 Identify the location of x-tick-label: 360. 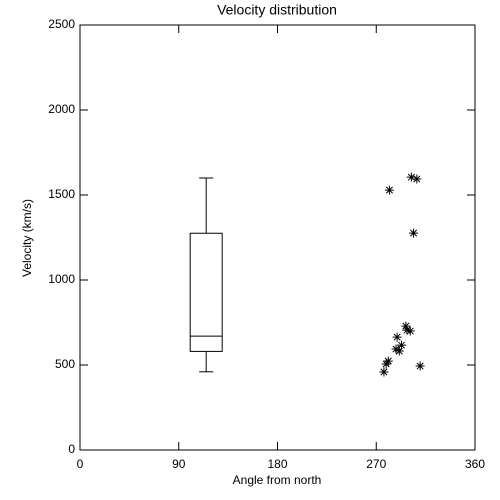
(475, 464).